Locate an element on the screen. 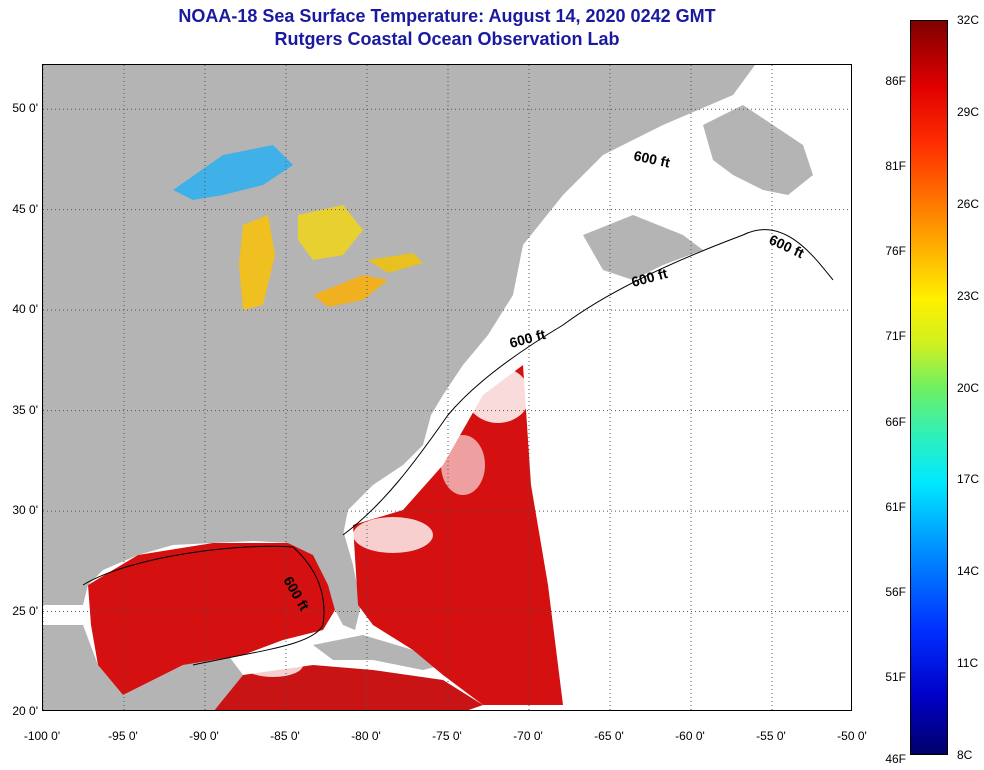 The width and height of the screenshot is (984, 770). colorbar-celsius-label: 14C is located at coordinates (968, 571).